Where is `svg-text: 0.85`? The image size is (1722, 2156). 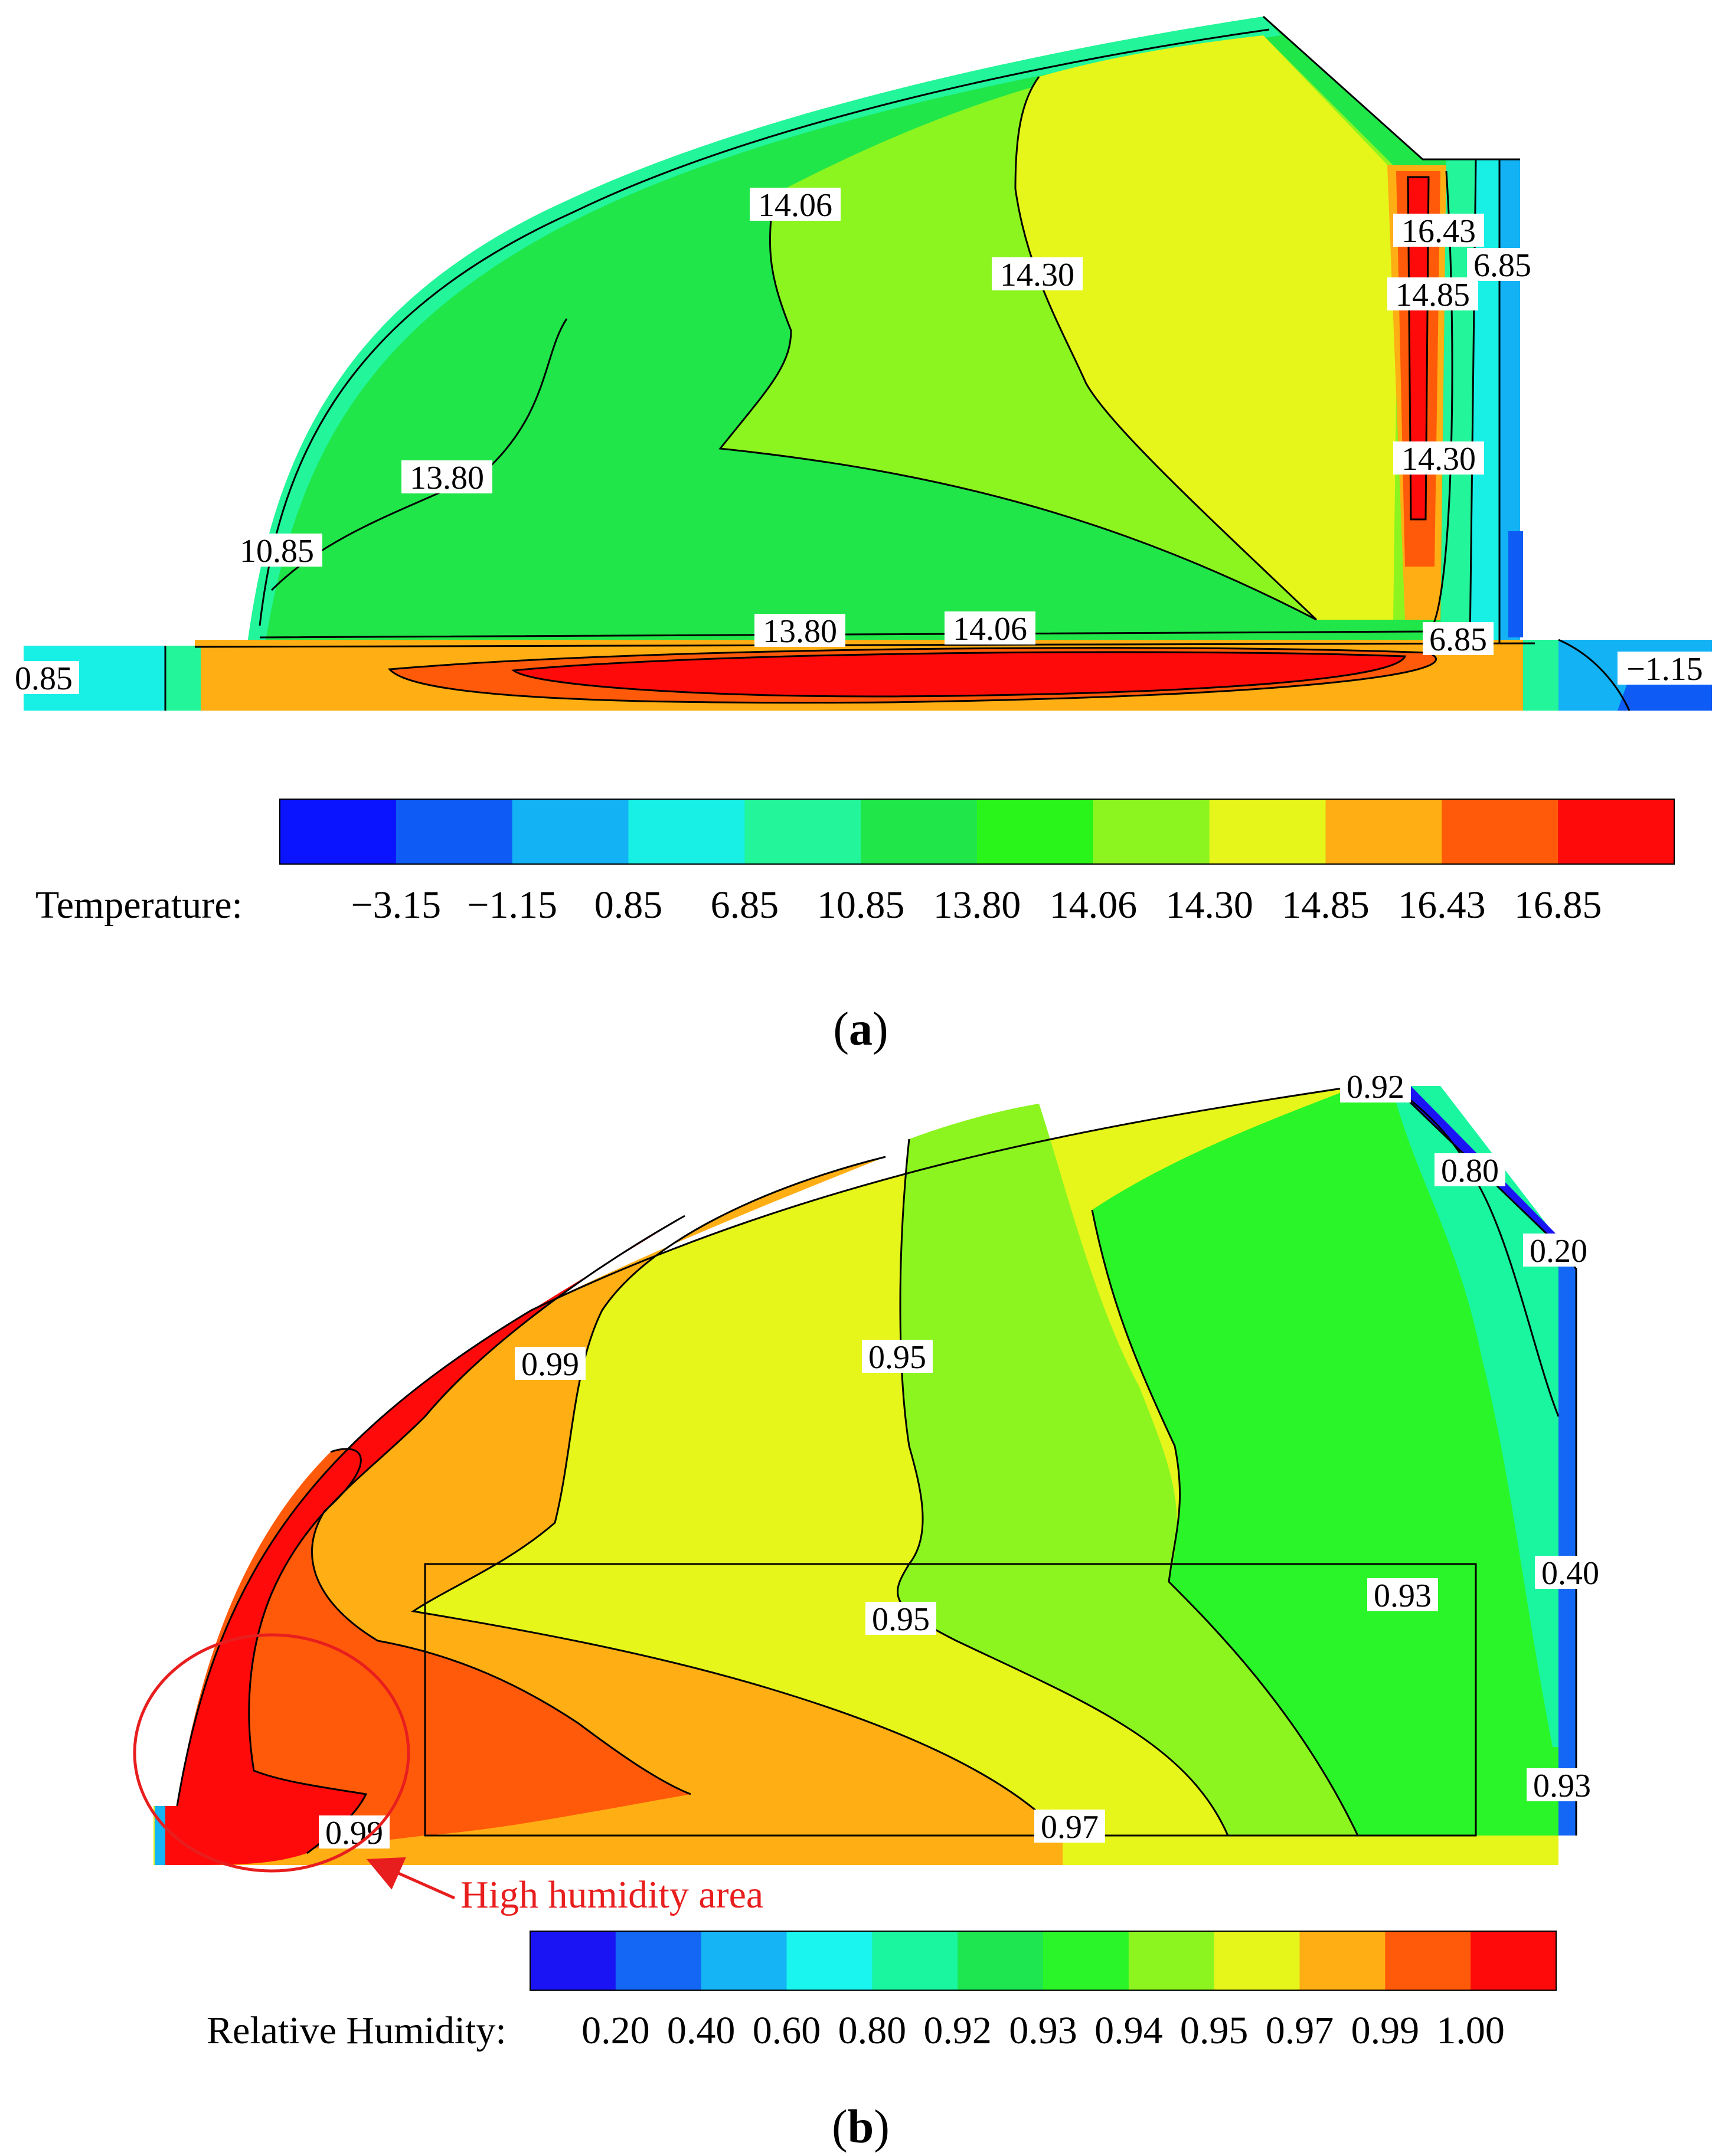
svg-text: 0.85 is located at coordinates (44, 678).